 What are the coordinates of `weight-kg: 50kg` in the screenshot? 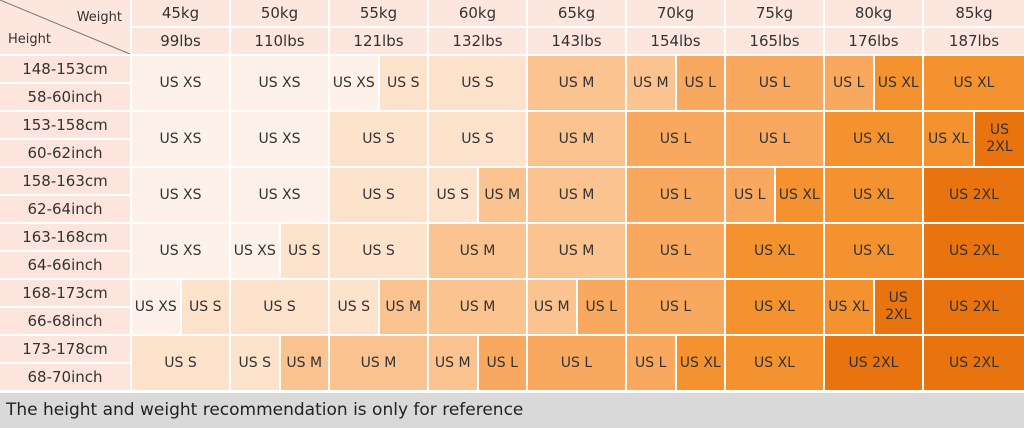 It's located at (279, 13).